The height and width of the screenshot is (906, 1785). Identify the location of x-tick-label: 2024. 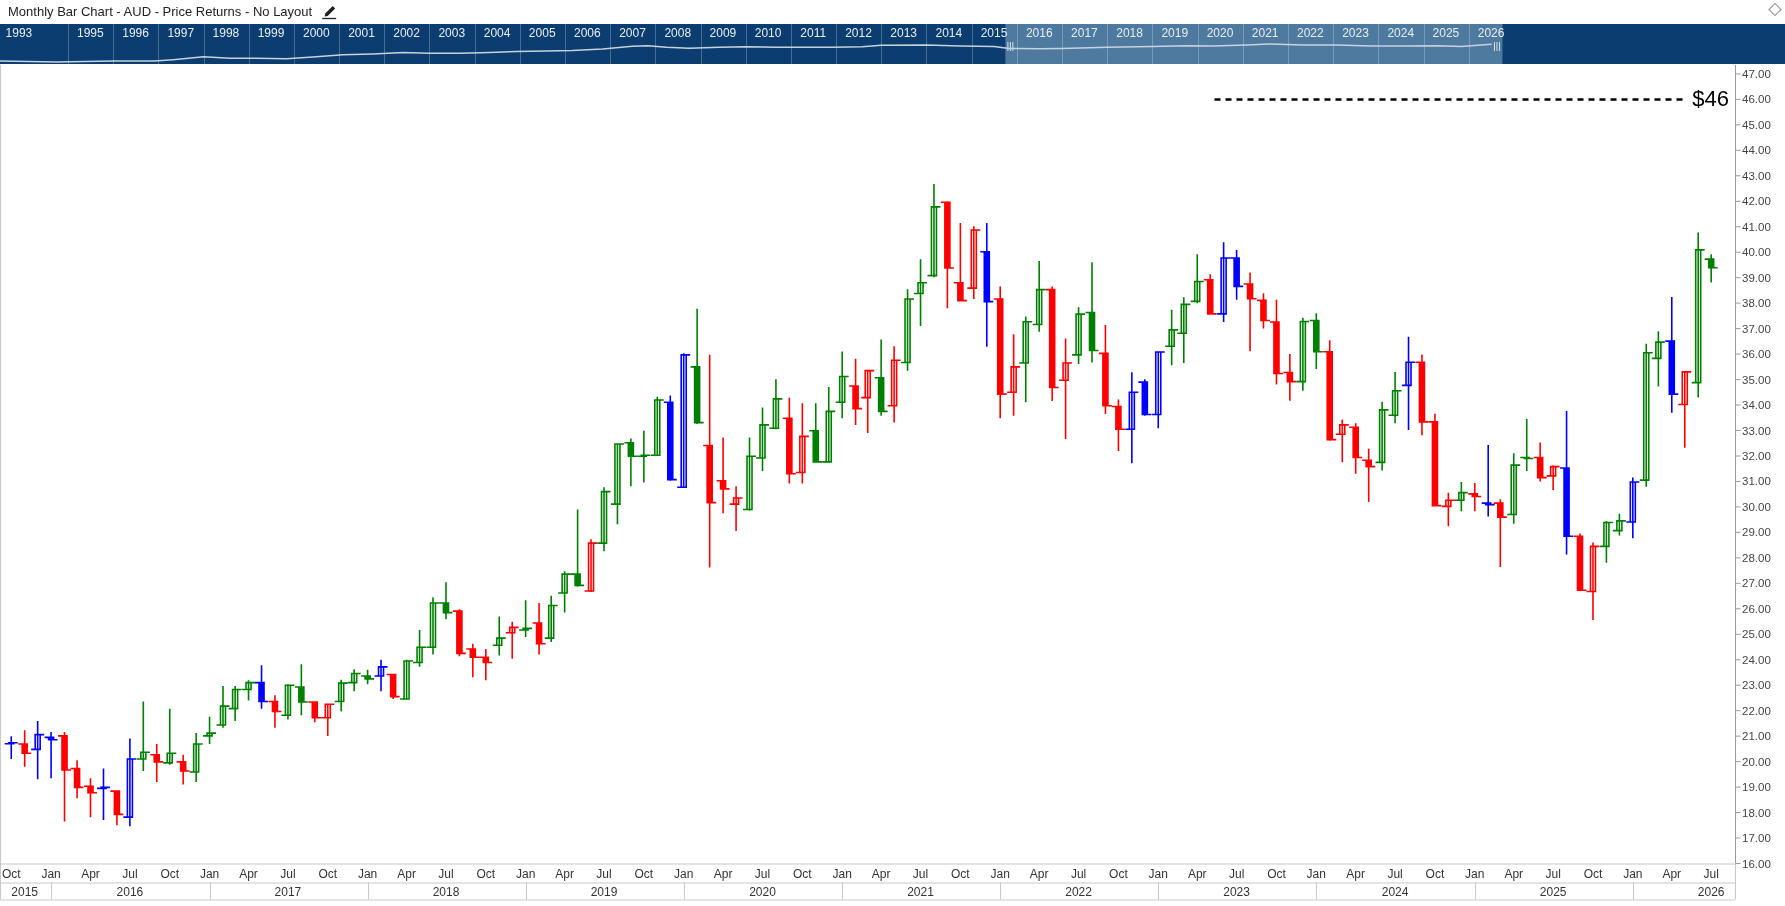
(1401, 33).